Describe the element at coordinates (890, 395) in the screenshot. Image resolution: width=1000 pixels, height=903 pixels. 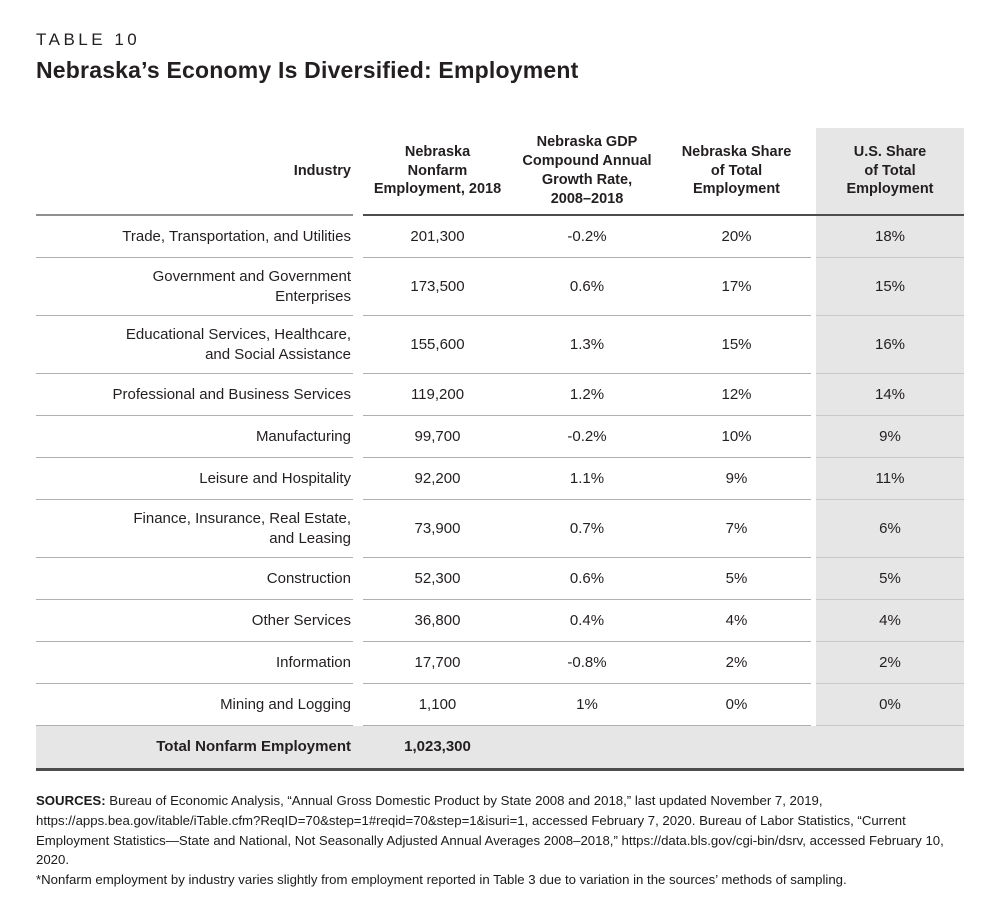
I see `us-share-cell: 14%` at that location.